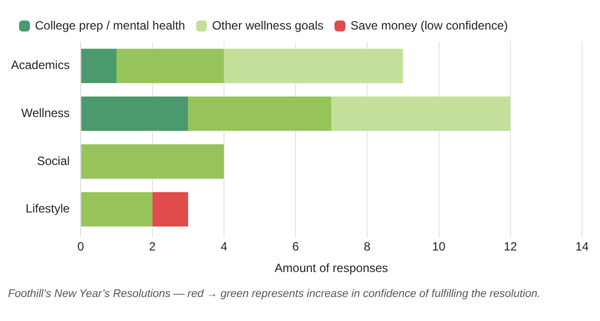 Image resolution: width=600 pixels, height=321 pixels. Describe the element at coordinates (224, 247) in the screenshot. I see `x-tick-label: 4` at that location.